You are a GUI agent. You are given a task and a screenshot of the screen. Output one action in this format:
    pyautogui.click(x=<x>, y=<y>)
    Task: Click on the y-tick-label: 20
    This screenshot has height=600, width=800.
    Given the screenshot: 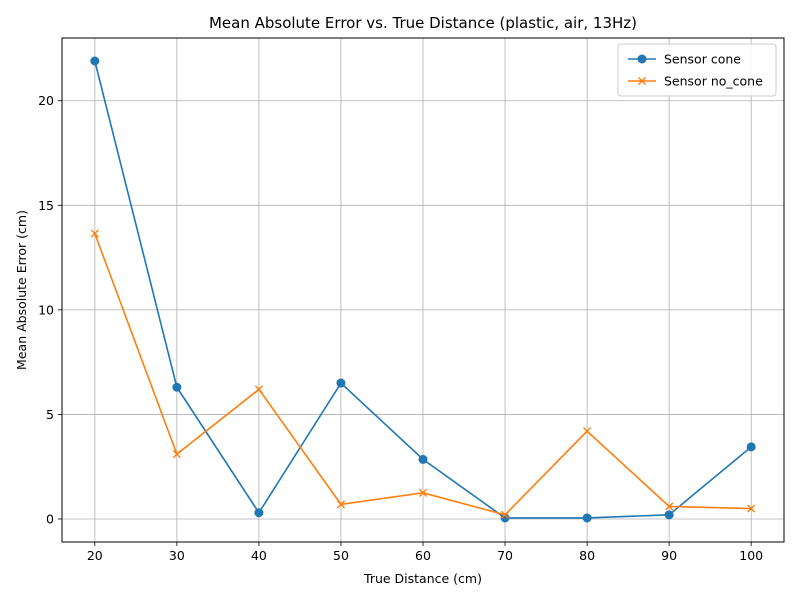 What is the action you would take?
    pyautogui.click(x=46, y=100)
    